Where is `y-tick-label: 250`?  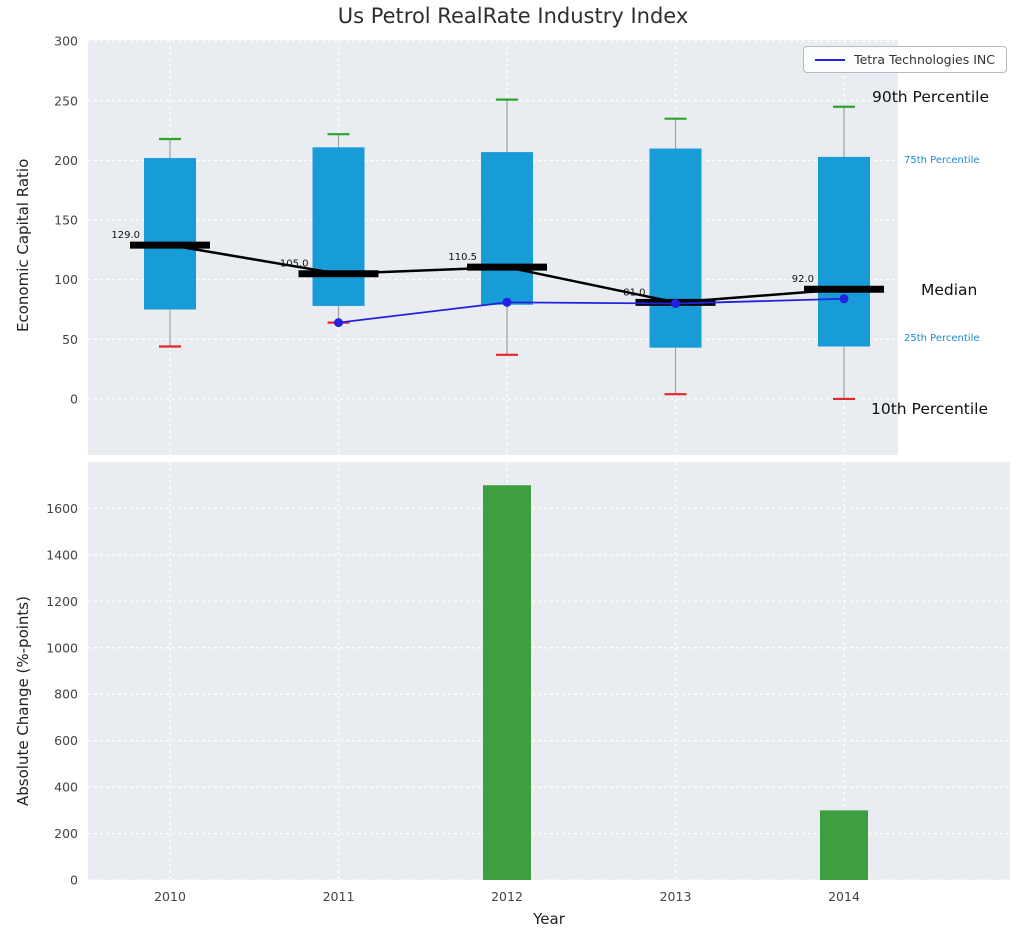
y-tick-label: 250 is located at coordinates (66, 100).